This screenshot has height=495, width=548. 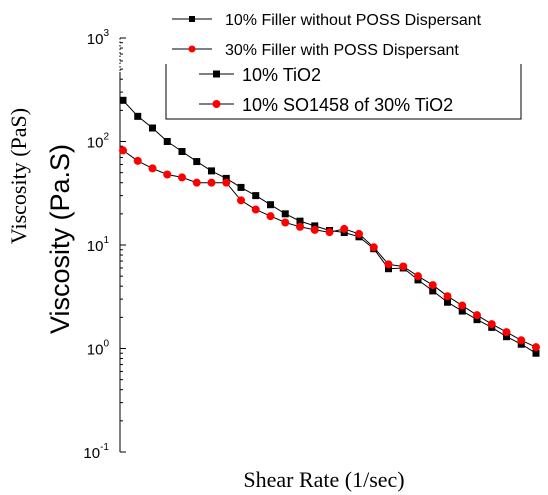 What do you see at coordinates (323, 479) in the screenshot?
I see `x-axis-title: Shear Rate (1/sec)` at bounding box center [323, 479].